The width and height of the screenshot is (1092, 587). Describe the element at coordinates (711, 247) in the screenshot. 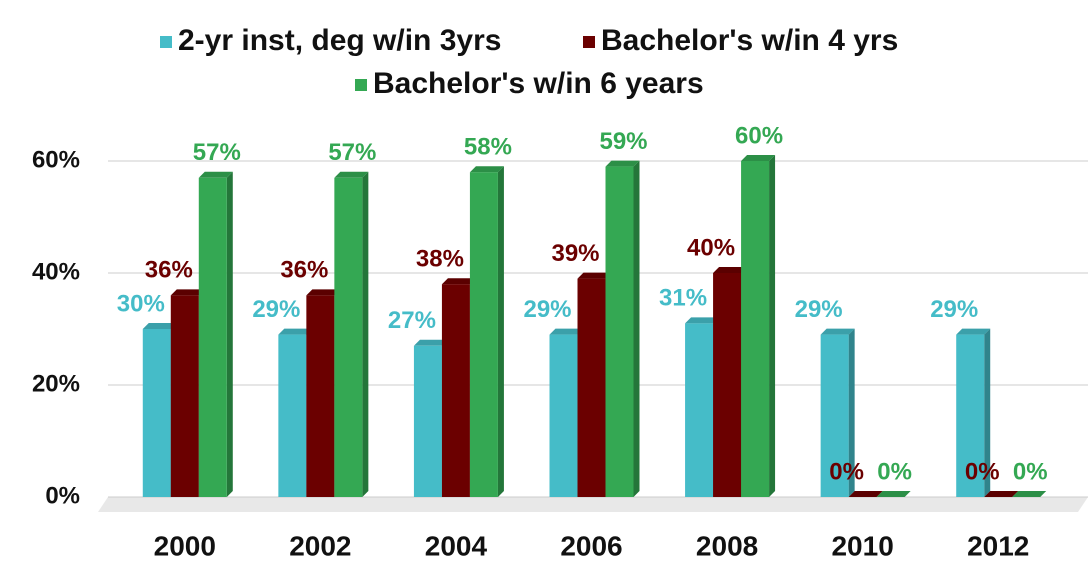

I see `data-label: 40%` at that location.